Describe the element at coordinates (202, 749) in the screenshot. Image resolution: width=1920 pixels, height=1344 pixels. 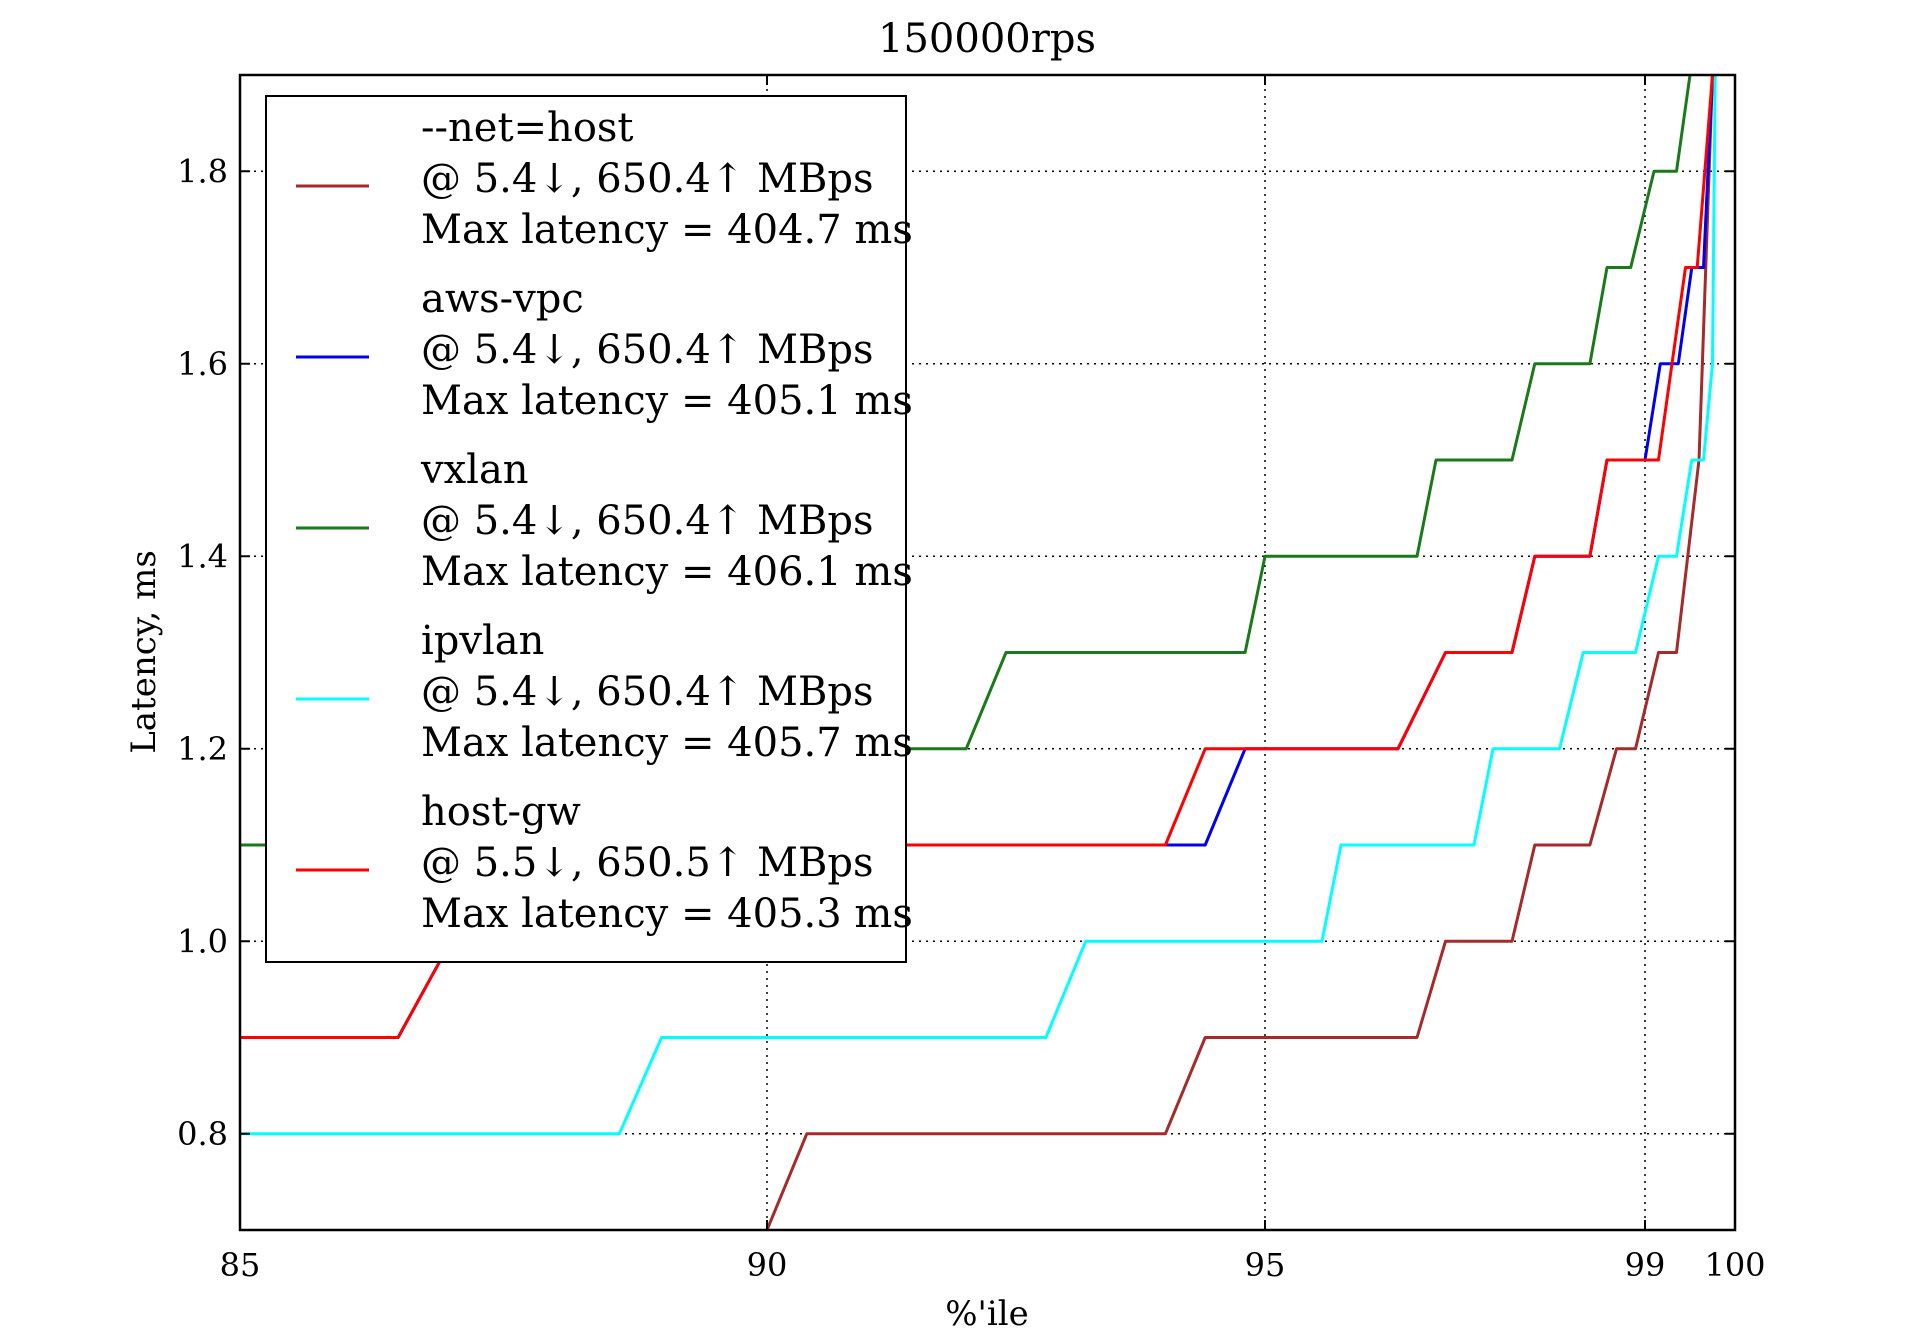
I see `y-tick-label: 1.2` at that location.